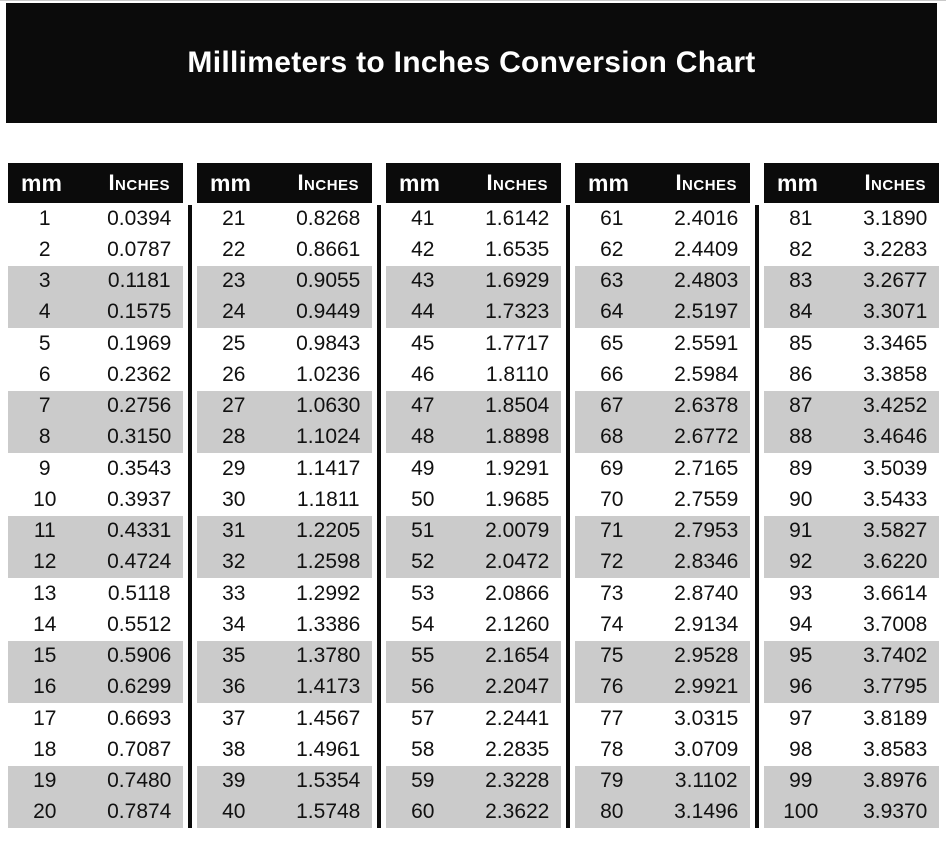  What do you see at coordinates (662, 593) in the screenshot?
I see `table-row: 73 2.8740` at bounding box center [662, 593].